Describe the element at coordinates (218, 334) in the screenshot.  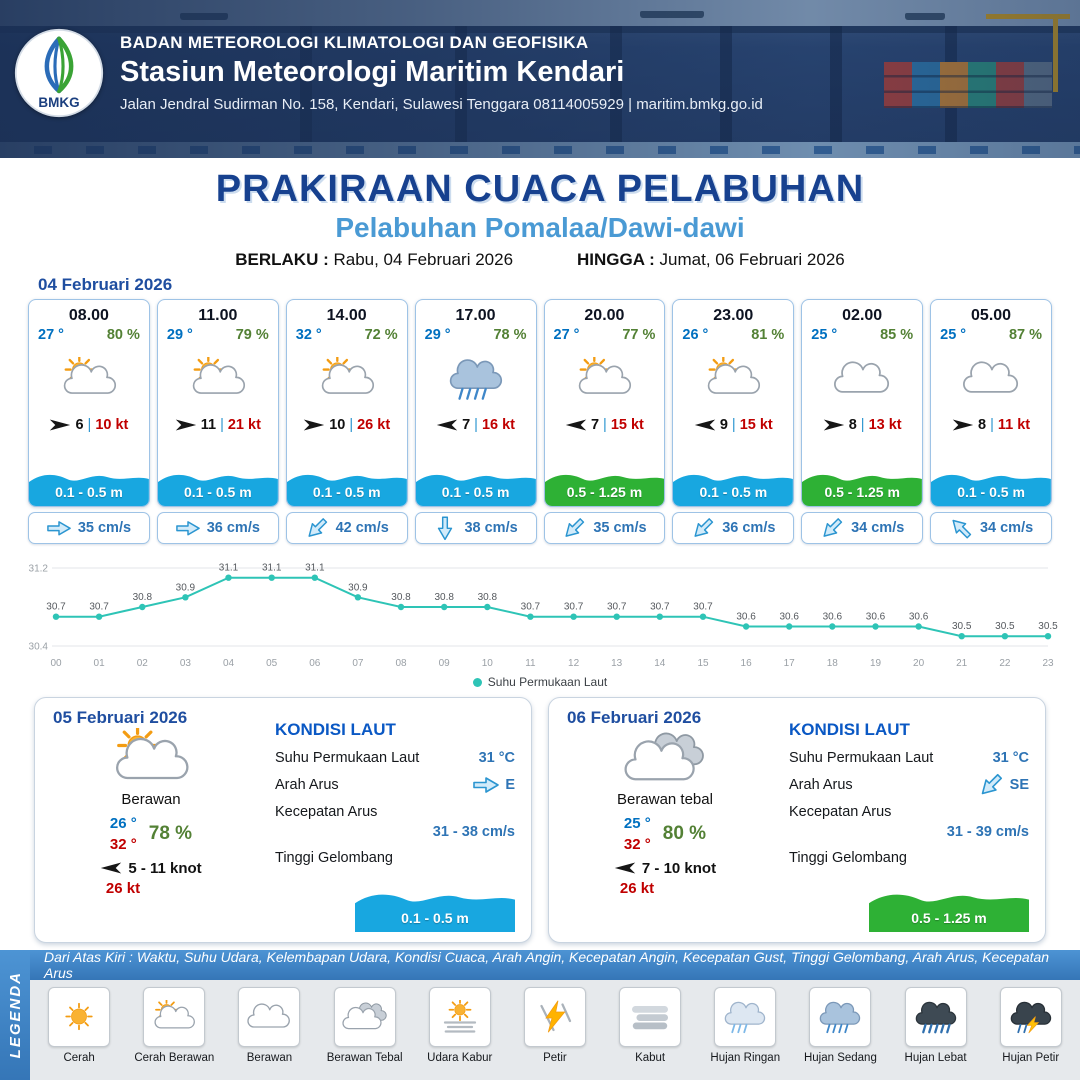
I see `temp-humidity-row: 29 ° 79 %` at that location.